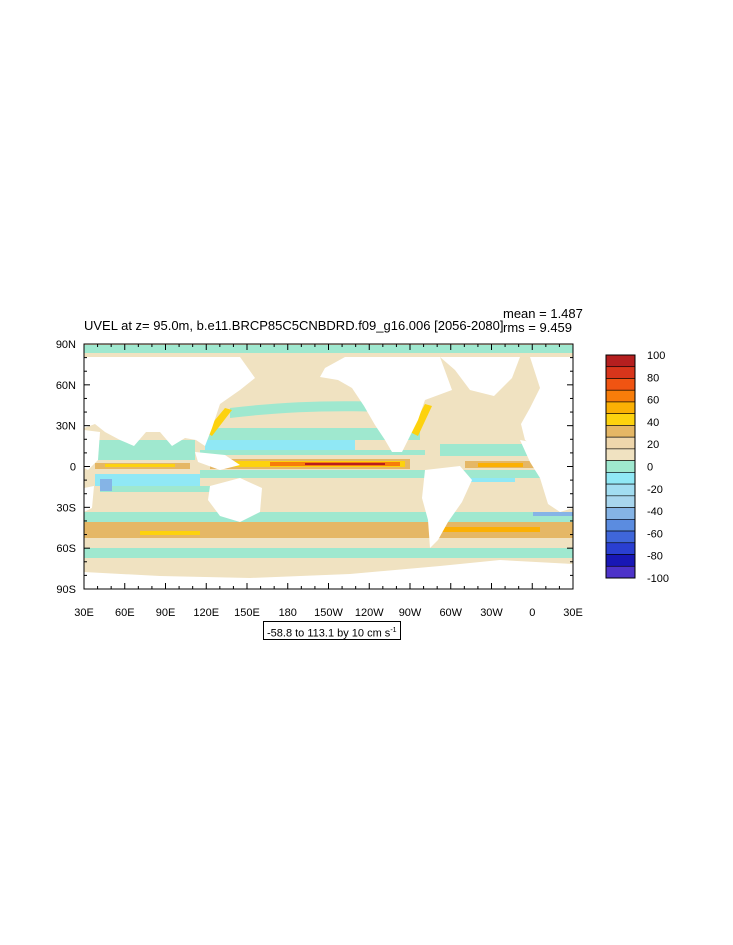 The image size is (733, 945). Describe the element at coordinates (653, 401) in the screenshot. I see `colorbar-label: 60` at that location.